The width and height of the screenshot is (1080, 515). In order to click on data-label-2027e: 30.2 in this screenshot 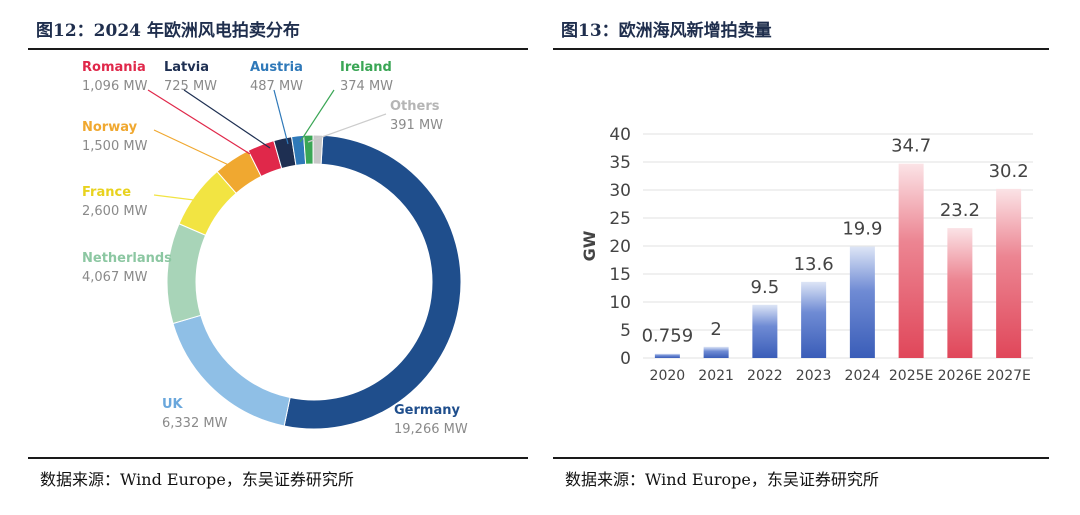, I will do `click(1009, 171)`.